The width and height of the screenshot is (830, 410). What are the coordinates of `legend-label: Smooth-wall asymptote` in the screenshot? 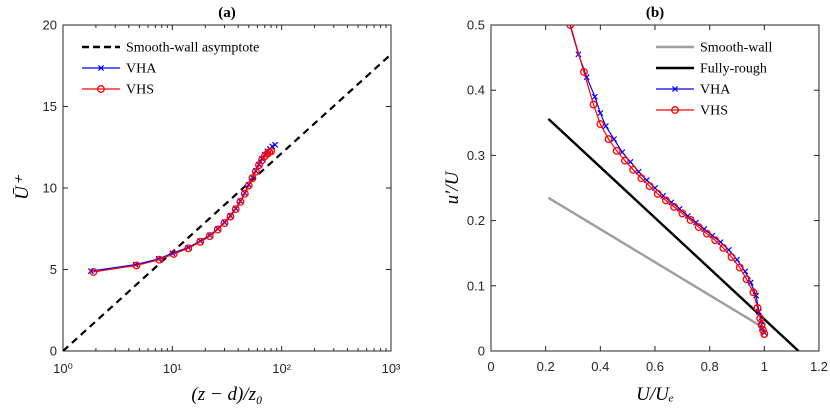 It's located at (192, 48).